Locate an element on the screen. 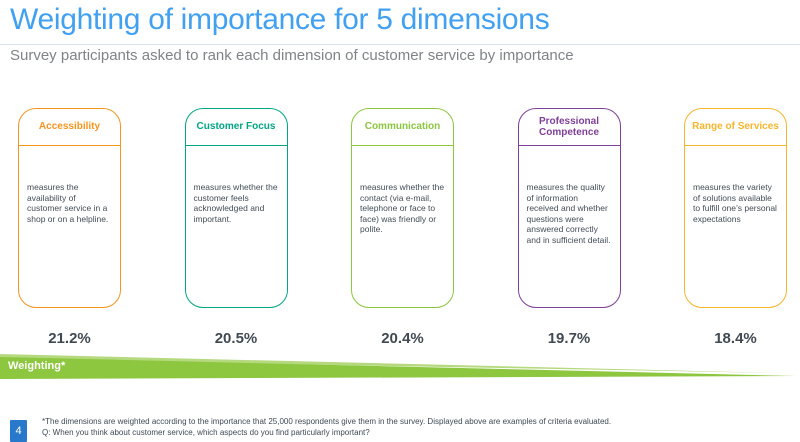 The height and width of the screenshot is (442, 800). card-title: Customer Focus is located at coordinates (236, 127).